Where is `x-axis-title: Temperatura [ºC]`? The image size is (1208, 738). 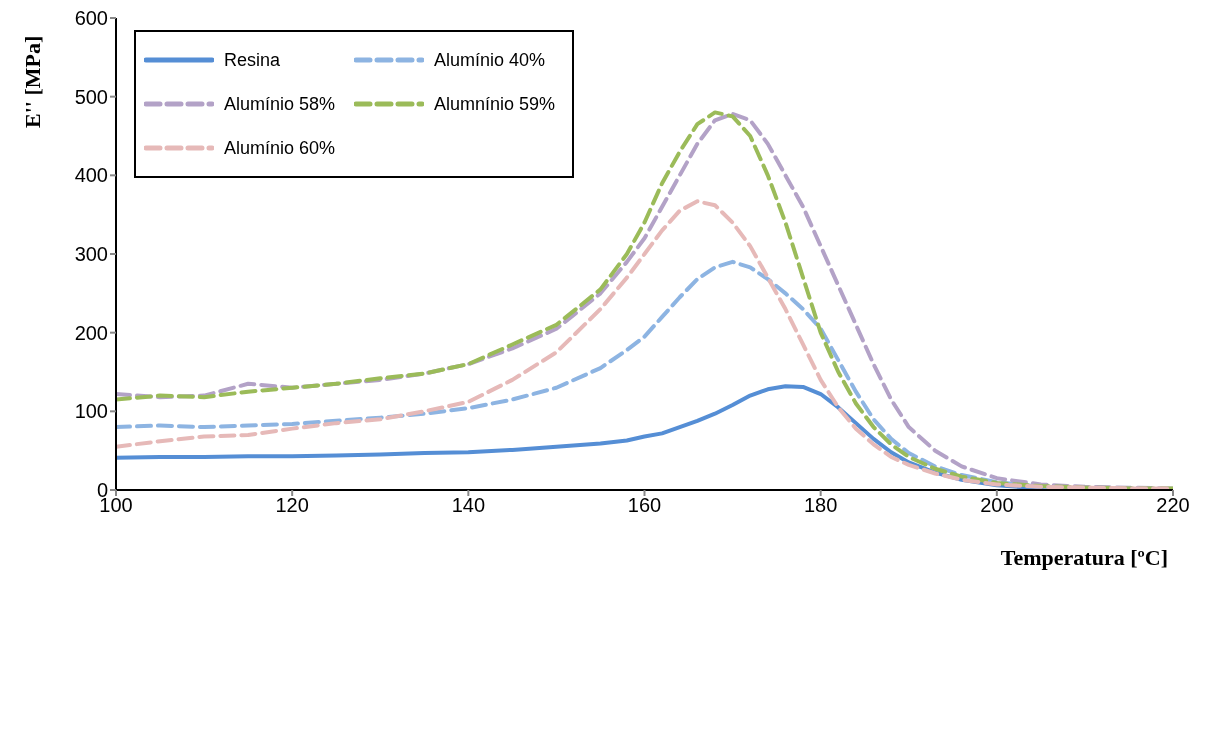 x-axis-title: Temperatura [ºC] is located at coordinates (1084, 557).